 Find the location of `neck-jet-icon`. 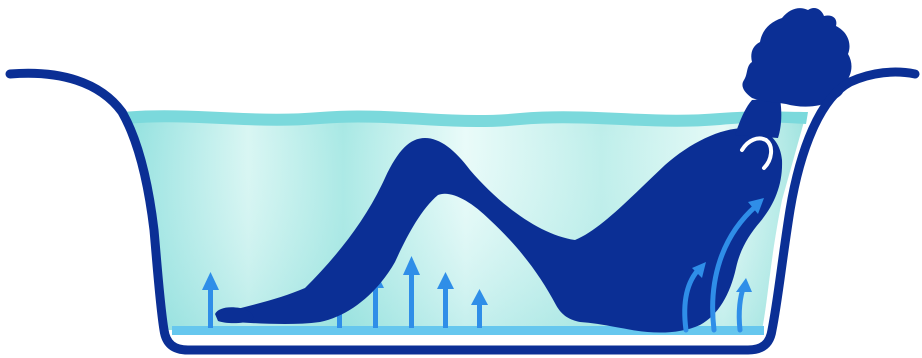

neck-jet-icon is located at coordinates (756, 153).